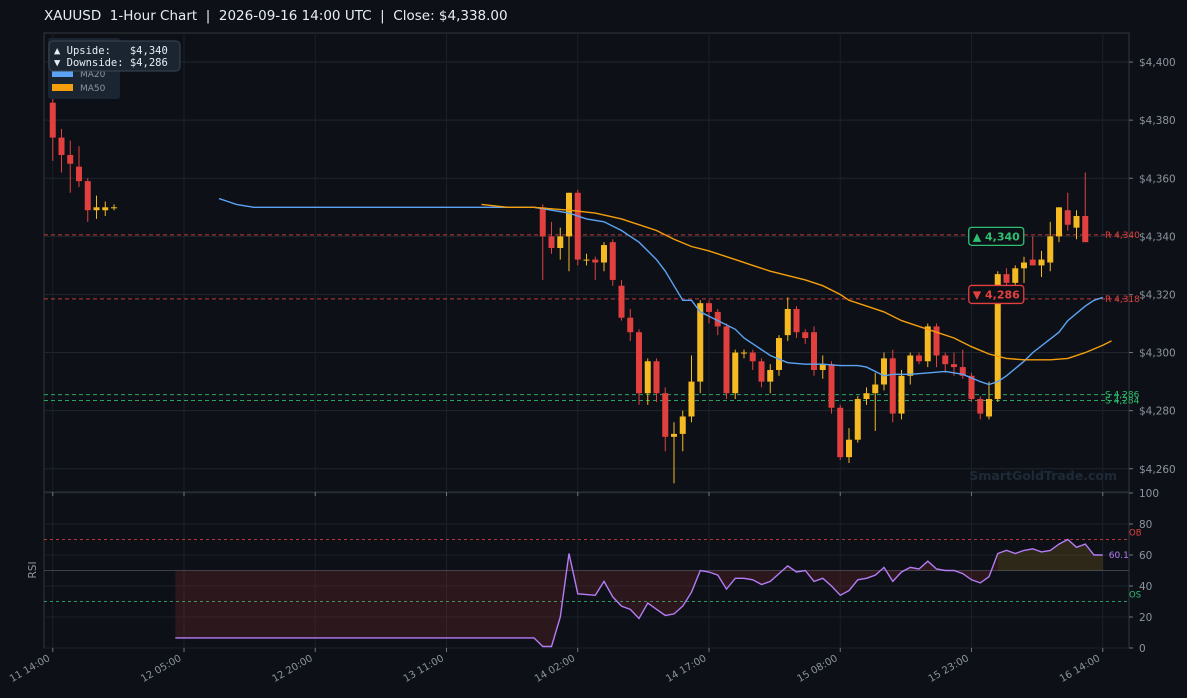 This screenshot has width=1187, height=698. Describe the element at coordinates (1157, 470) in the screenshot. I see `price-tick-label: $4,260` at that location.